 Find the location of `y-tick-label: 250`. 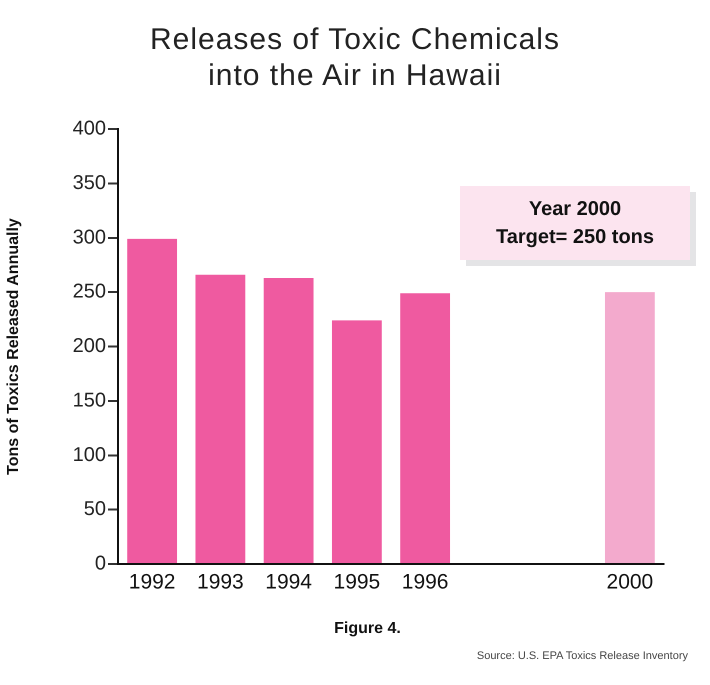

y-tick-label: 250 is located at coordinates (89, 291).